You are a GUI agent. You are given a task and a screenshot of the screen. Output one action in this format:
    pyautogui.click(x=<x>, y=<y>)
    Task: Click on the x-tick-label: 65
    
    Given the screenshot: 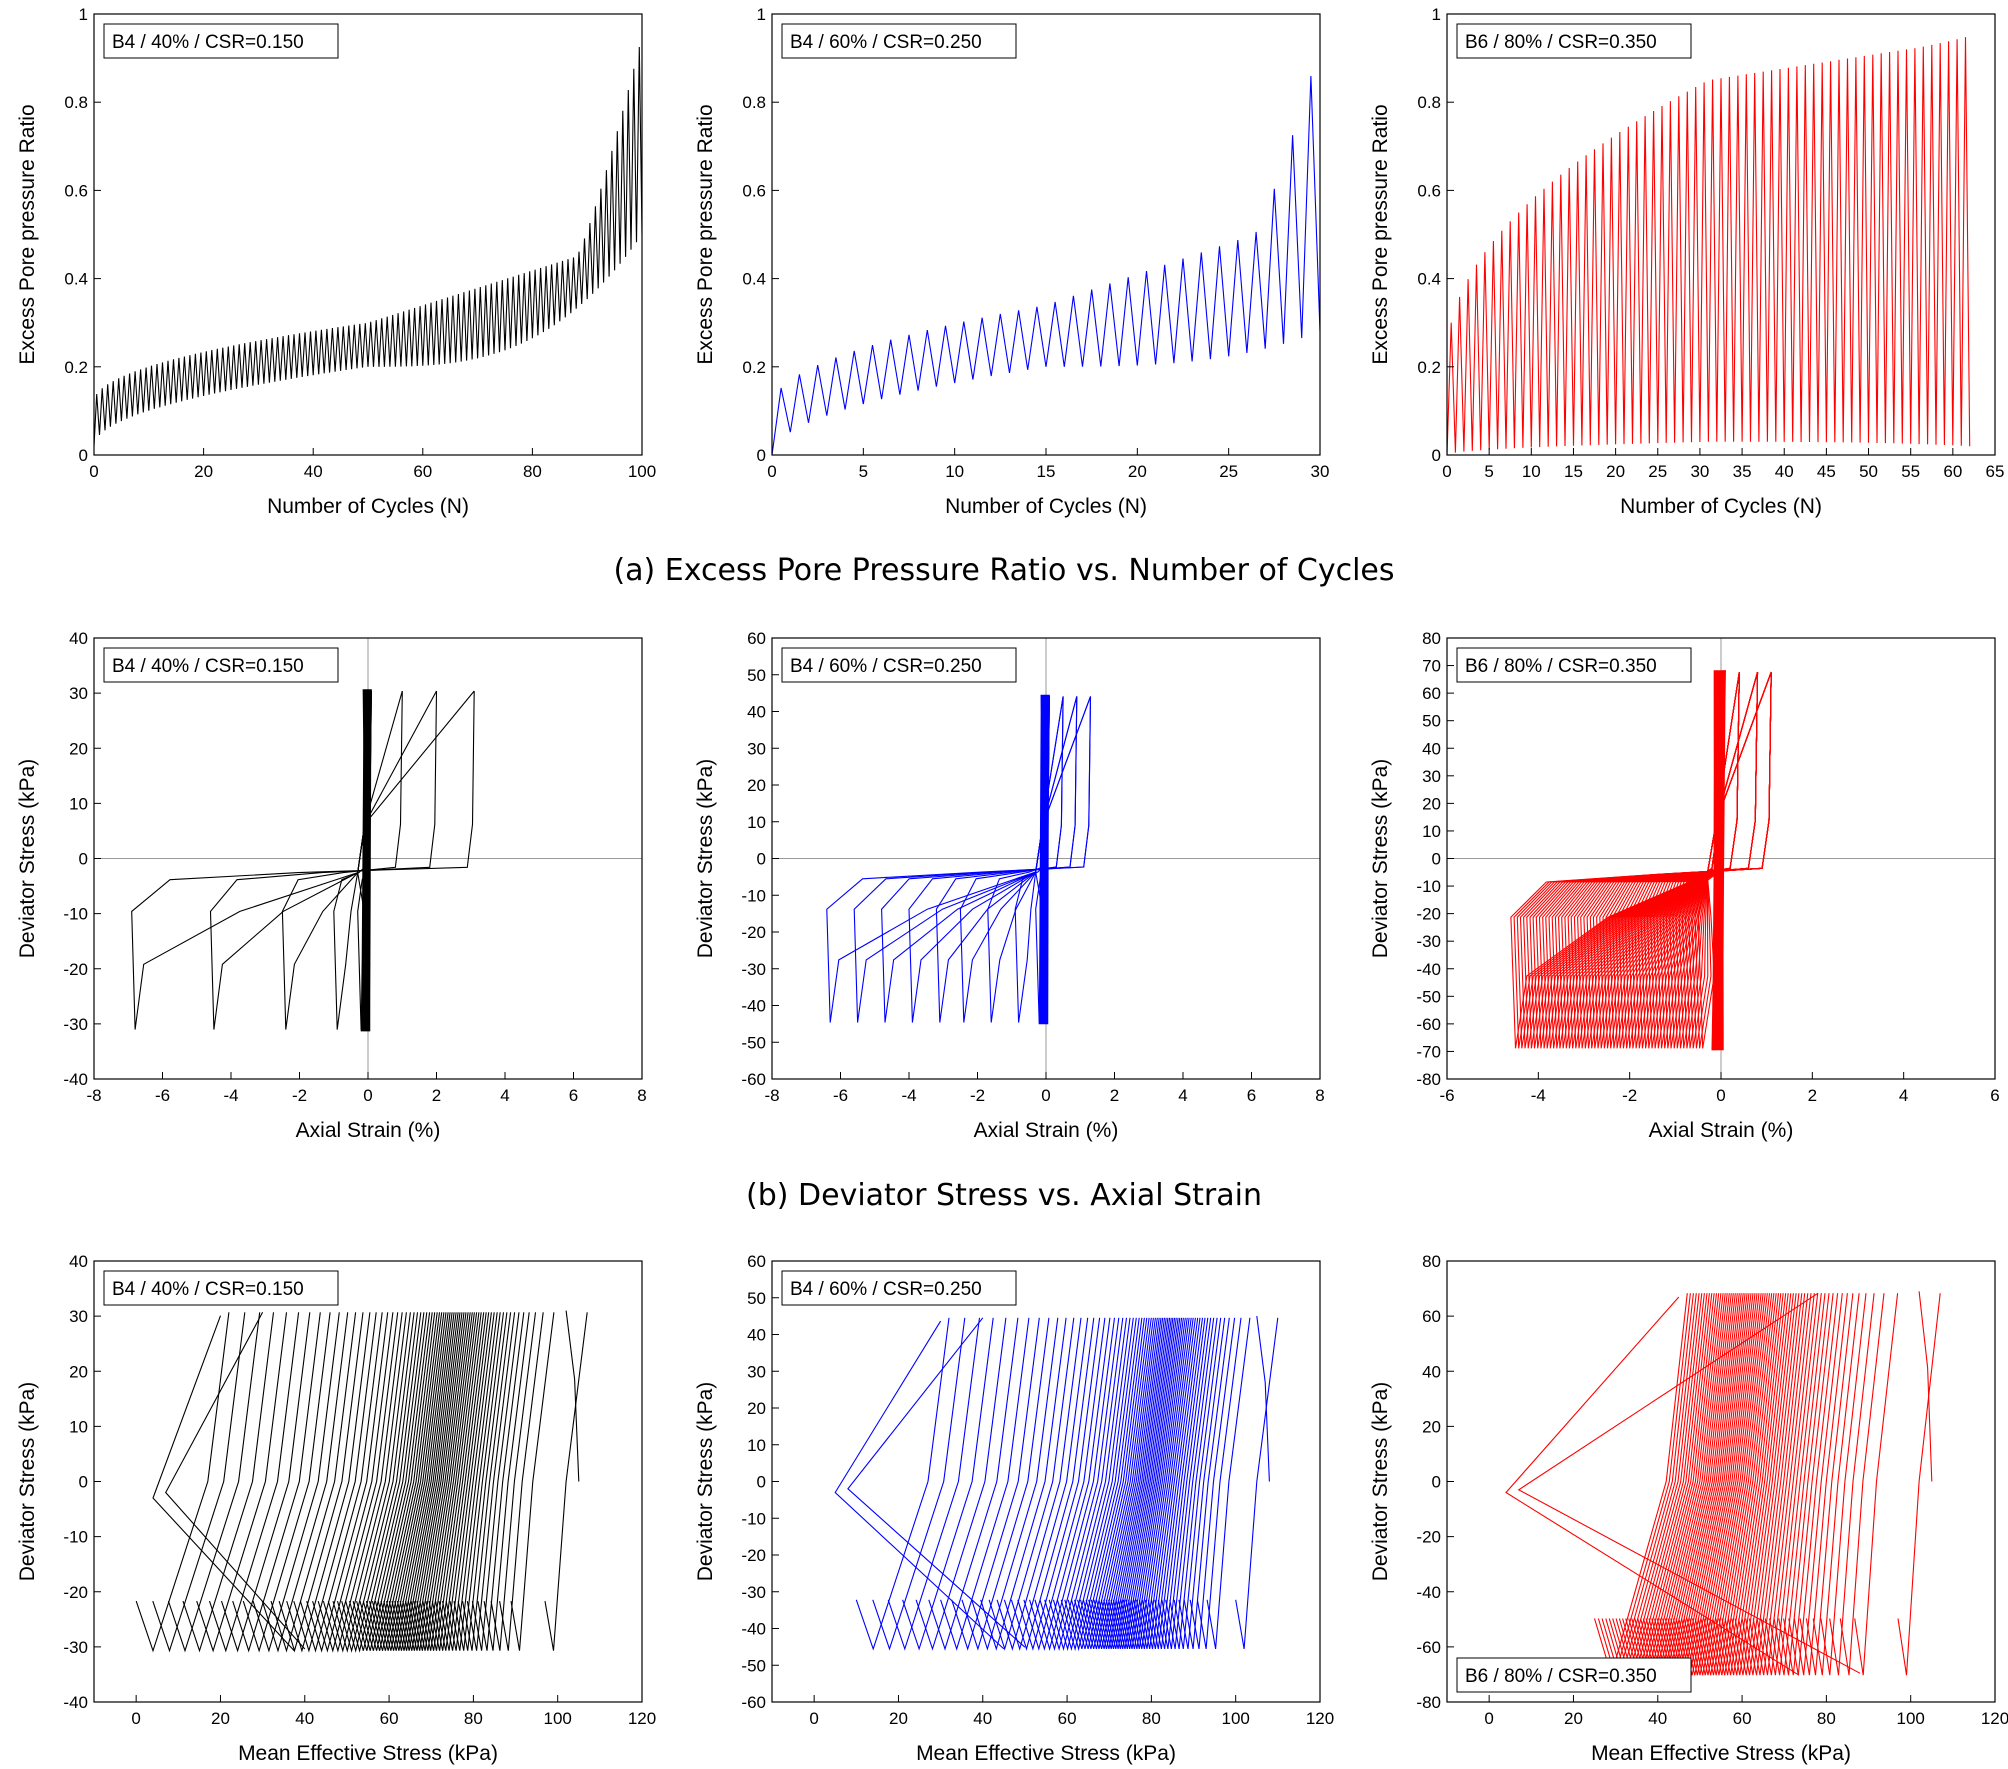 What is the action you would take?
    pyautogui.click(x=1995, y=471)
    